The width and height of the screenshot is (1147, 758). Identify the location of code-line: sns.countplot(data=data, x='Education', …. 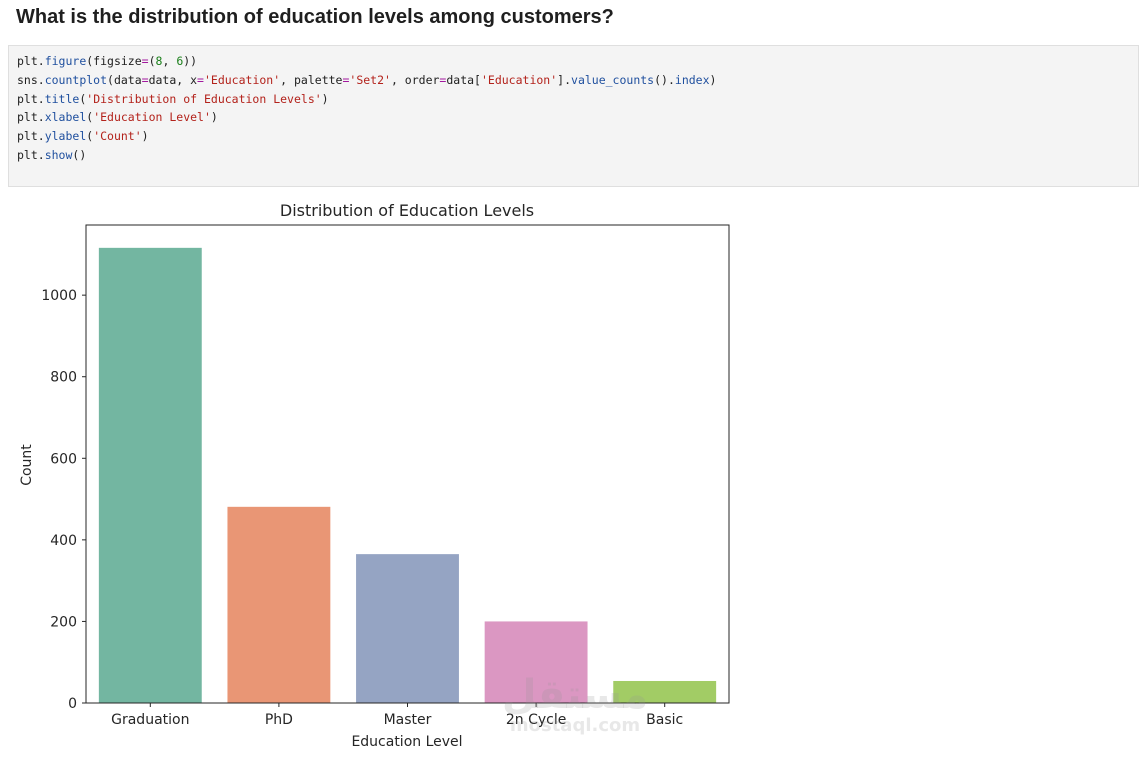
(367, 79).